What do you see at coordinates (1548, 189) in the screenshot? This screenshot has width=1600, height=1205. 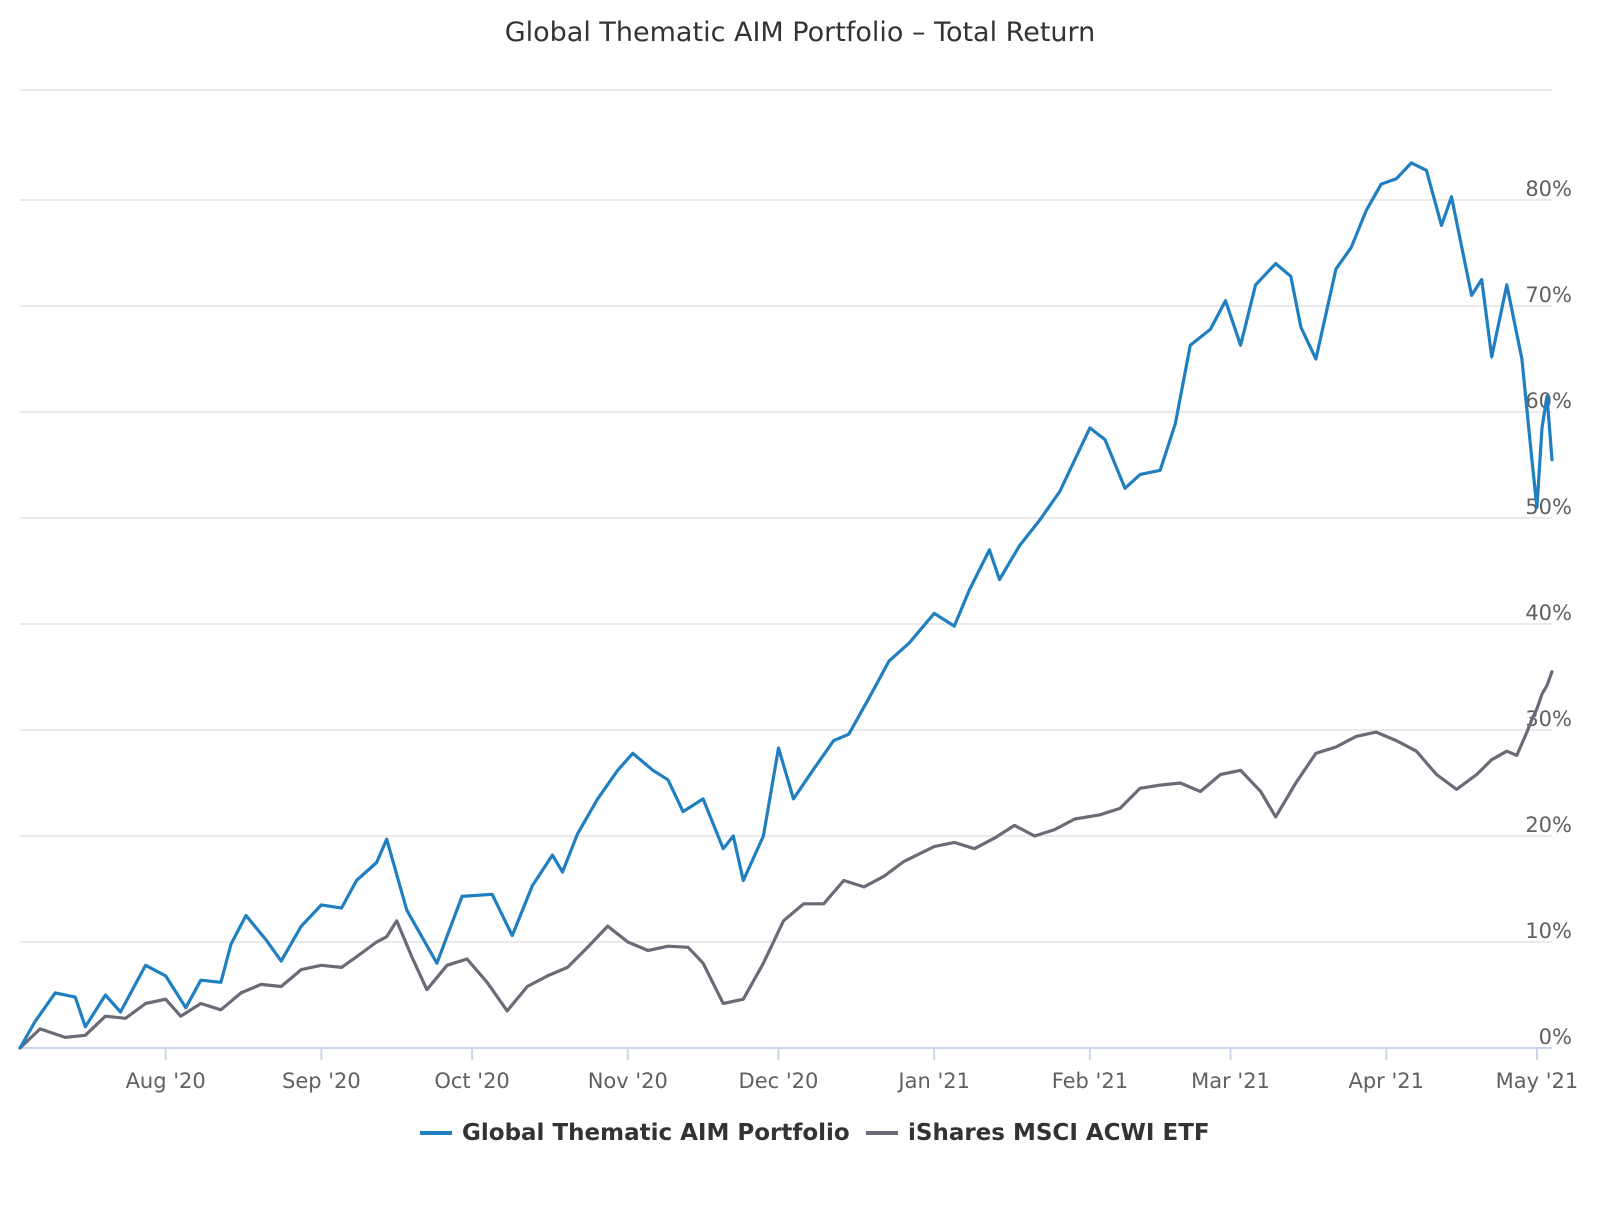 I see `y-tick-label: 80%` at bounding box center [1548, 189].